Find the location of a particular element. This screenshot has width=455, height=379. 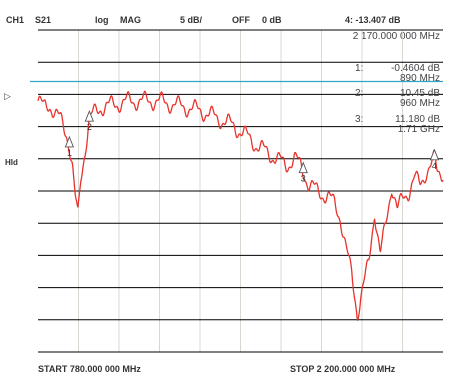

marker-2-freq: 960 MHz is located at coordinates (420, 103).